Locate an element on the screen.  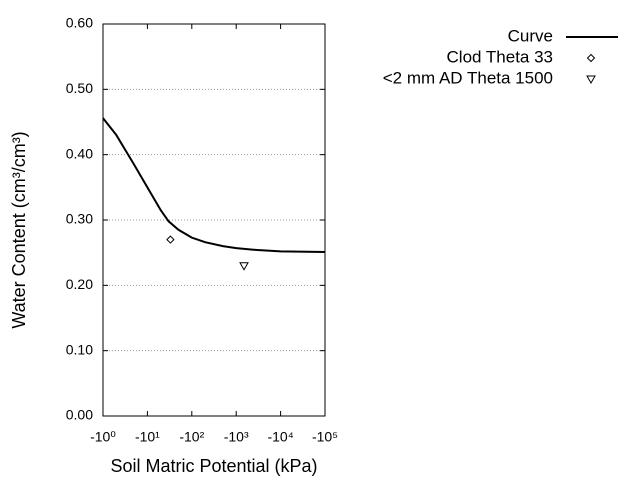
x-tick-label: -10⁴ is located at coordinates (280, 437).